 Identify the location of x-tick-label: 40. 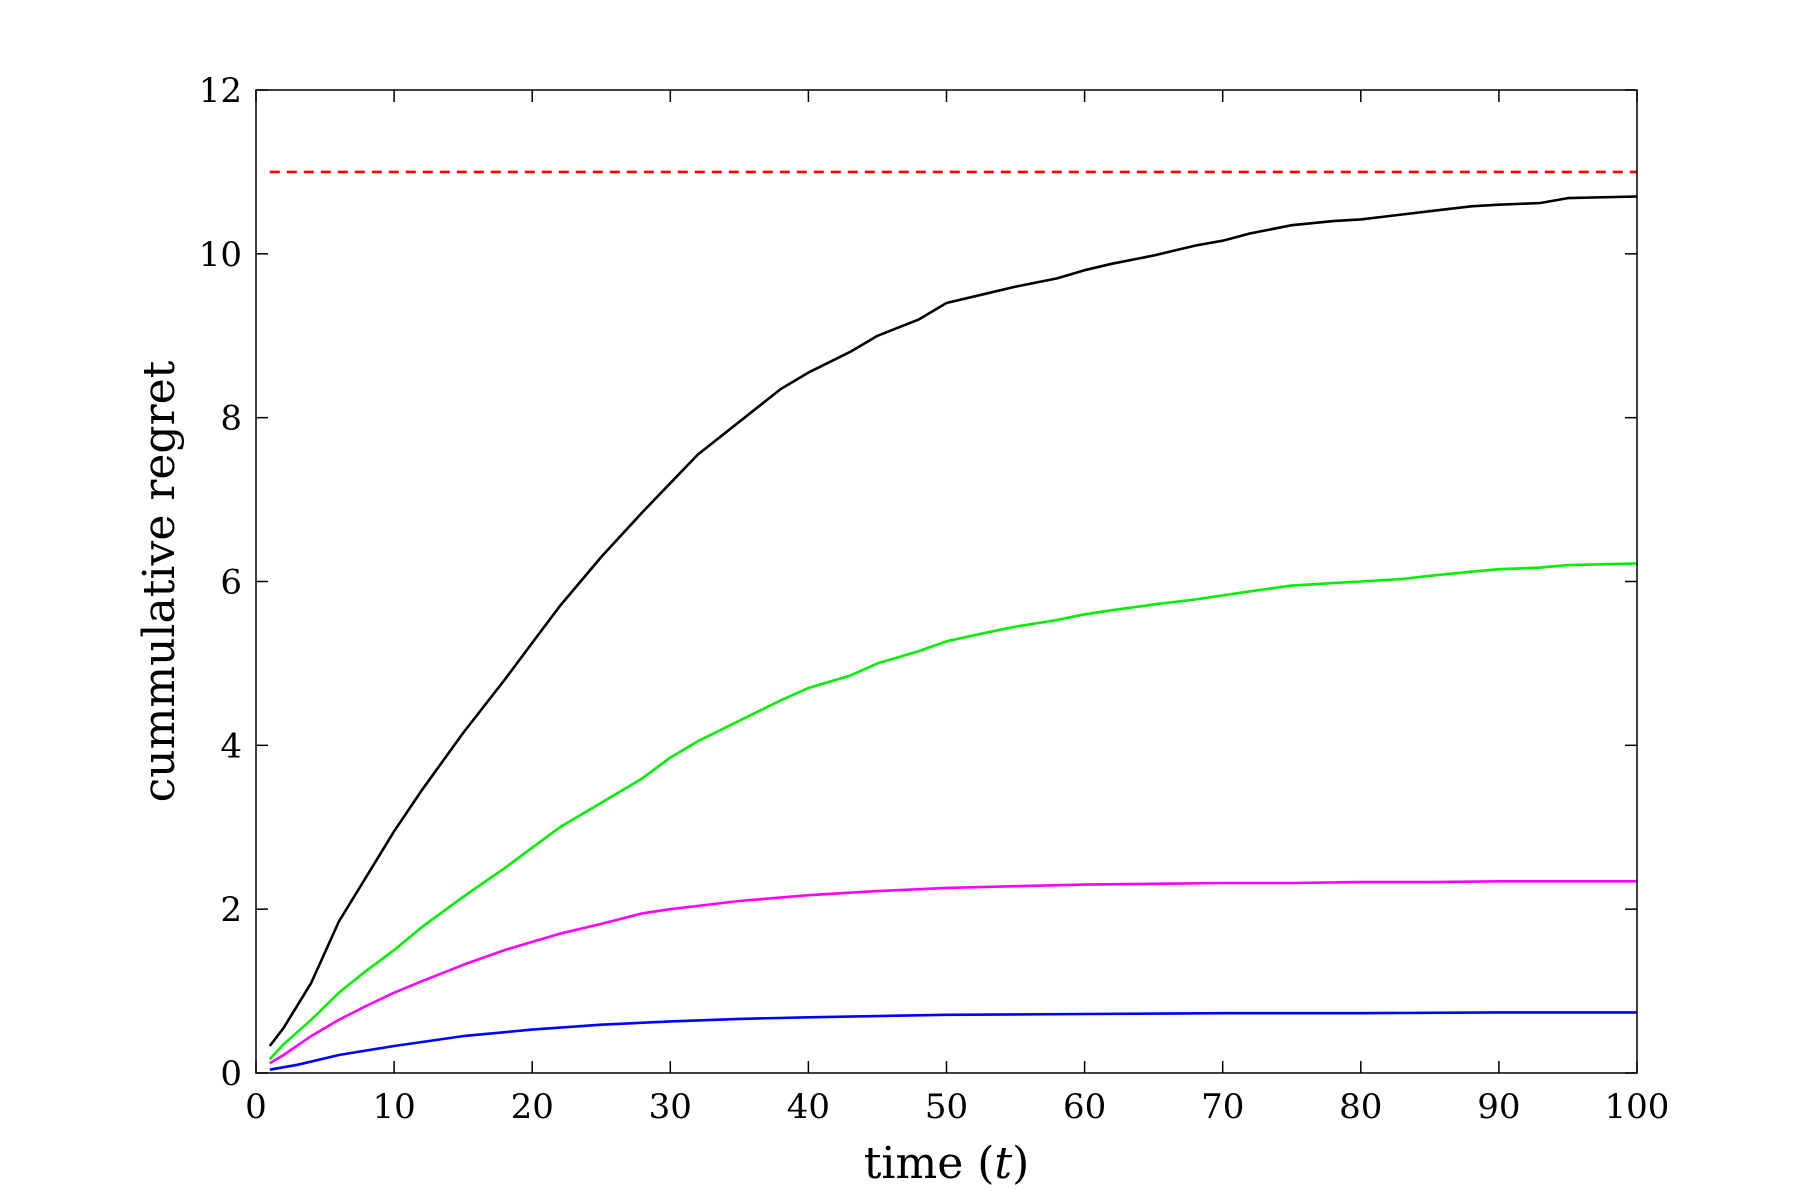
(808, 1107).